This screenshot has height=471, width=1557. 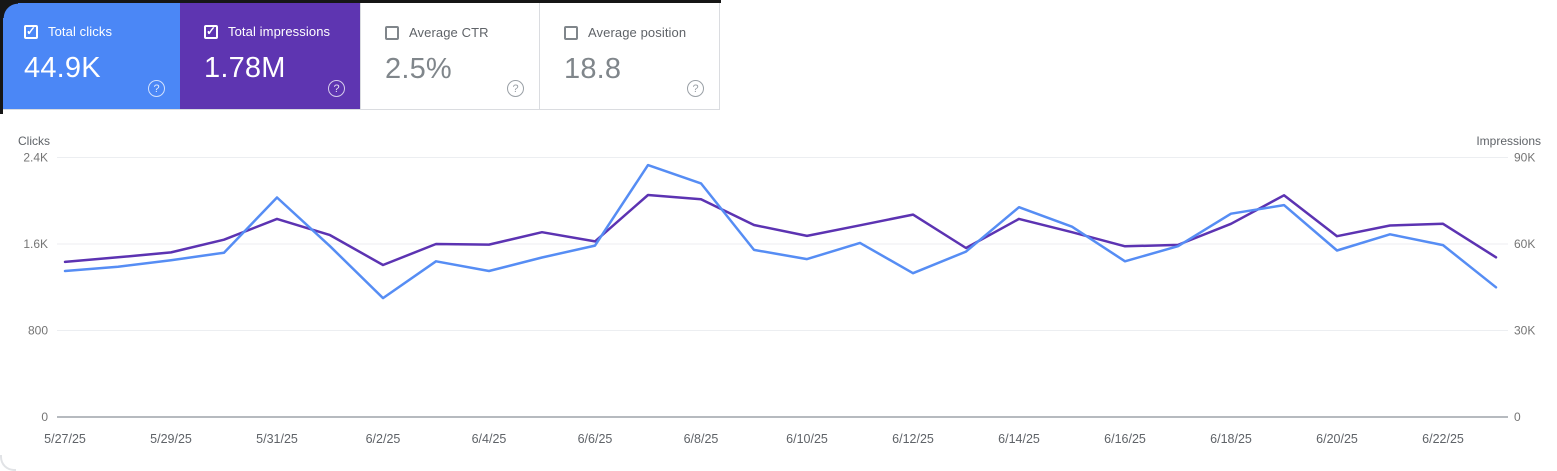 I want to click on right-axis-tick: 60K, so click(x=1524, y=244).